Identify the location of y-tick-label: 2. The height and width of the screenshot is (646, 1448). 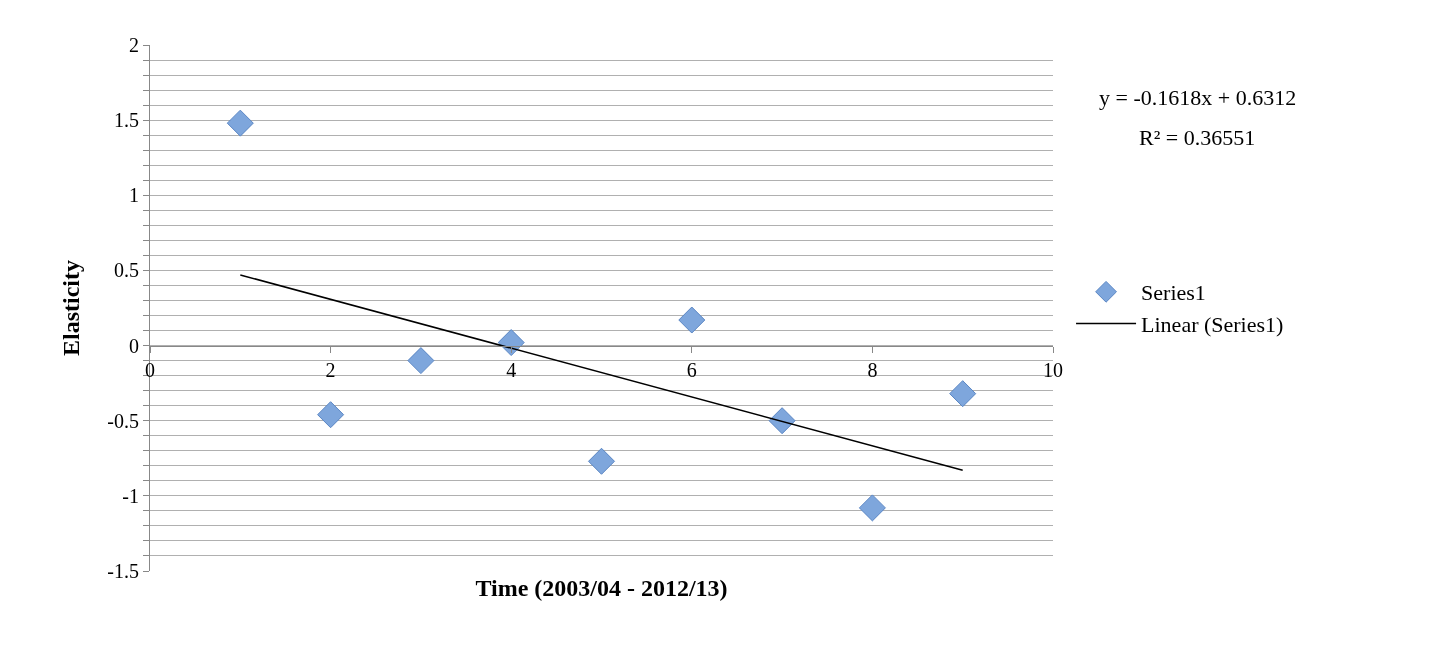
(134, 45).